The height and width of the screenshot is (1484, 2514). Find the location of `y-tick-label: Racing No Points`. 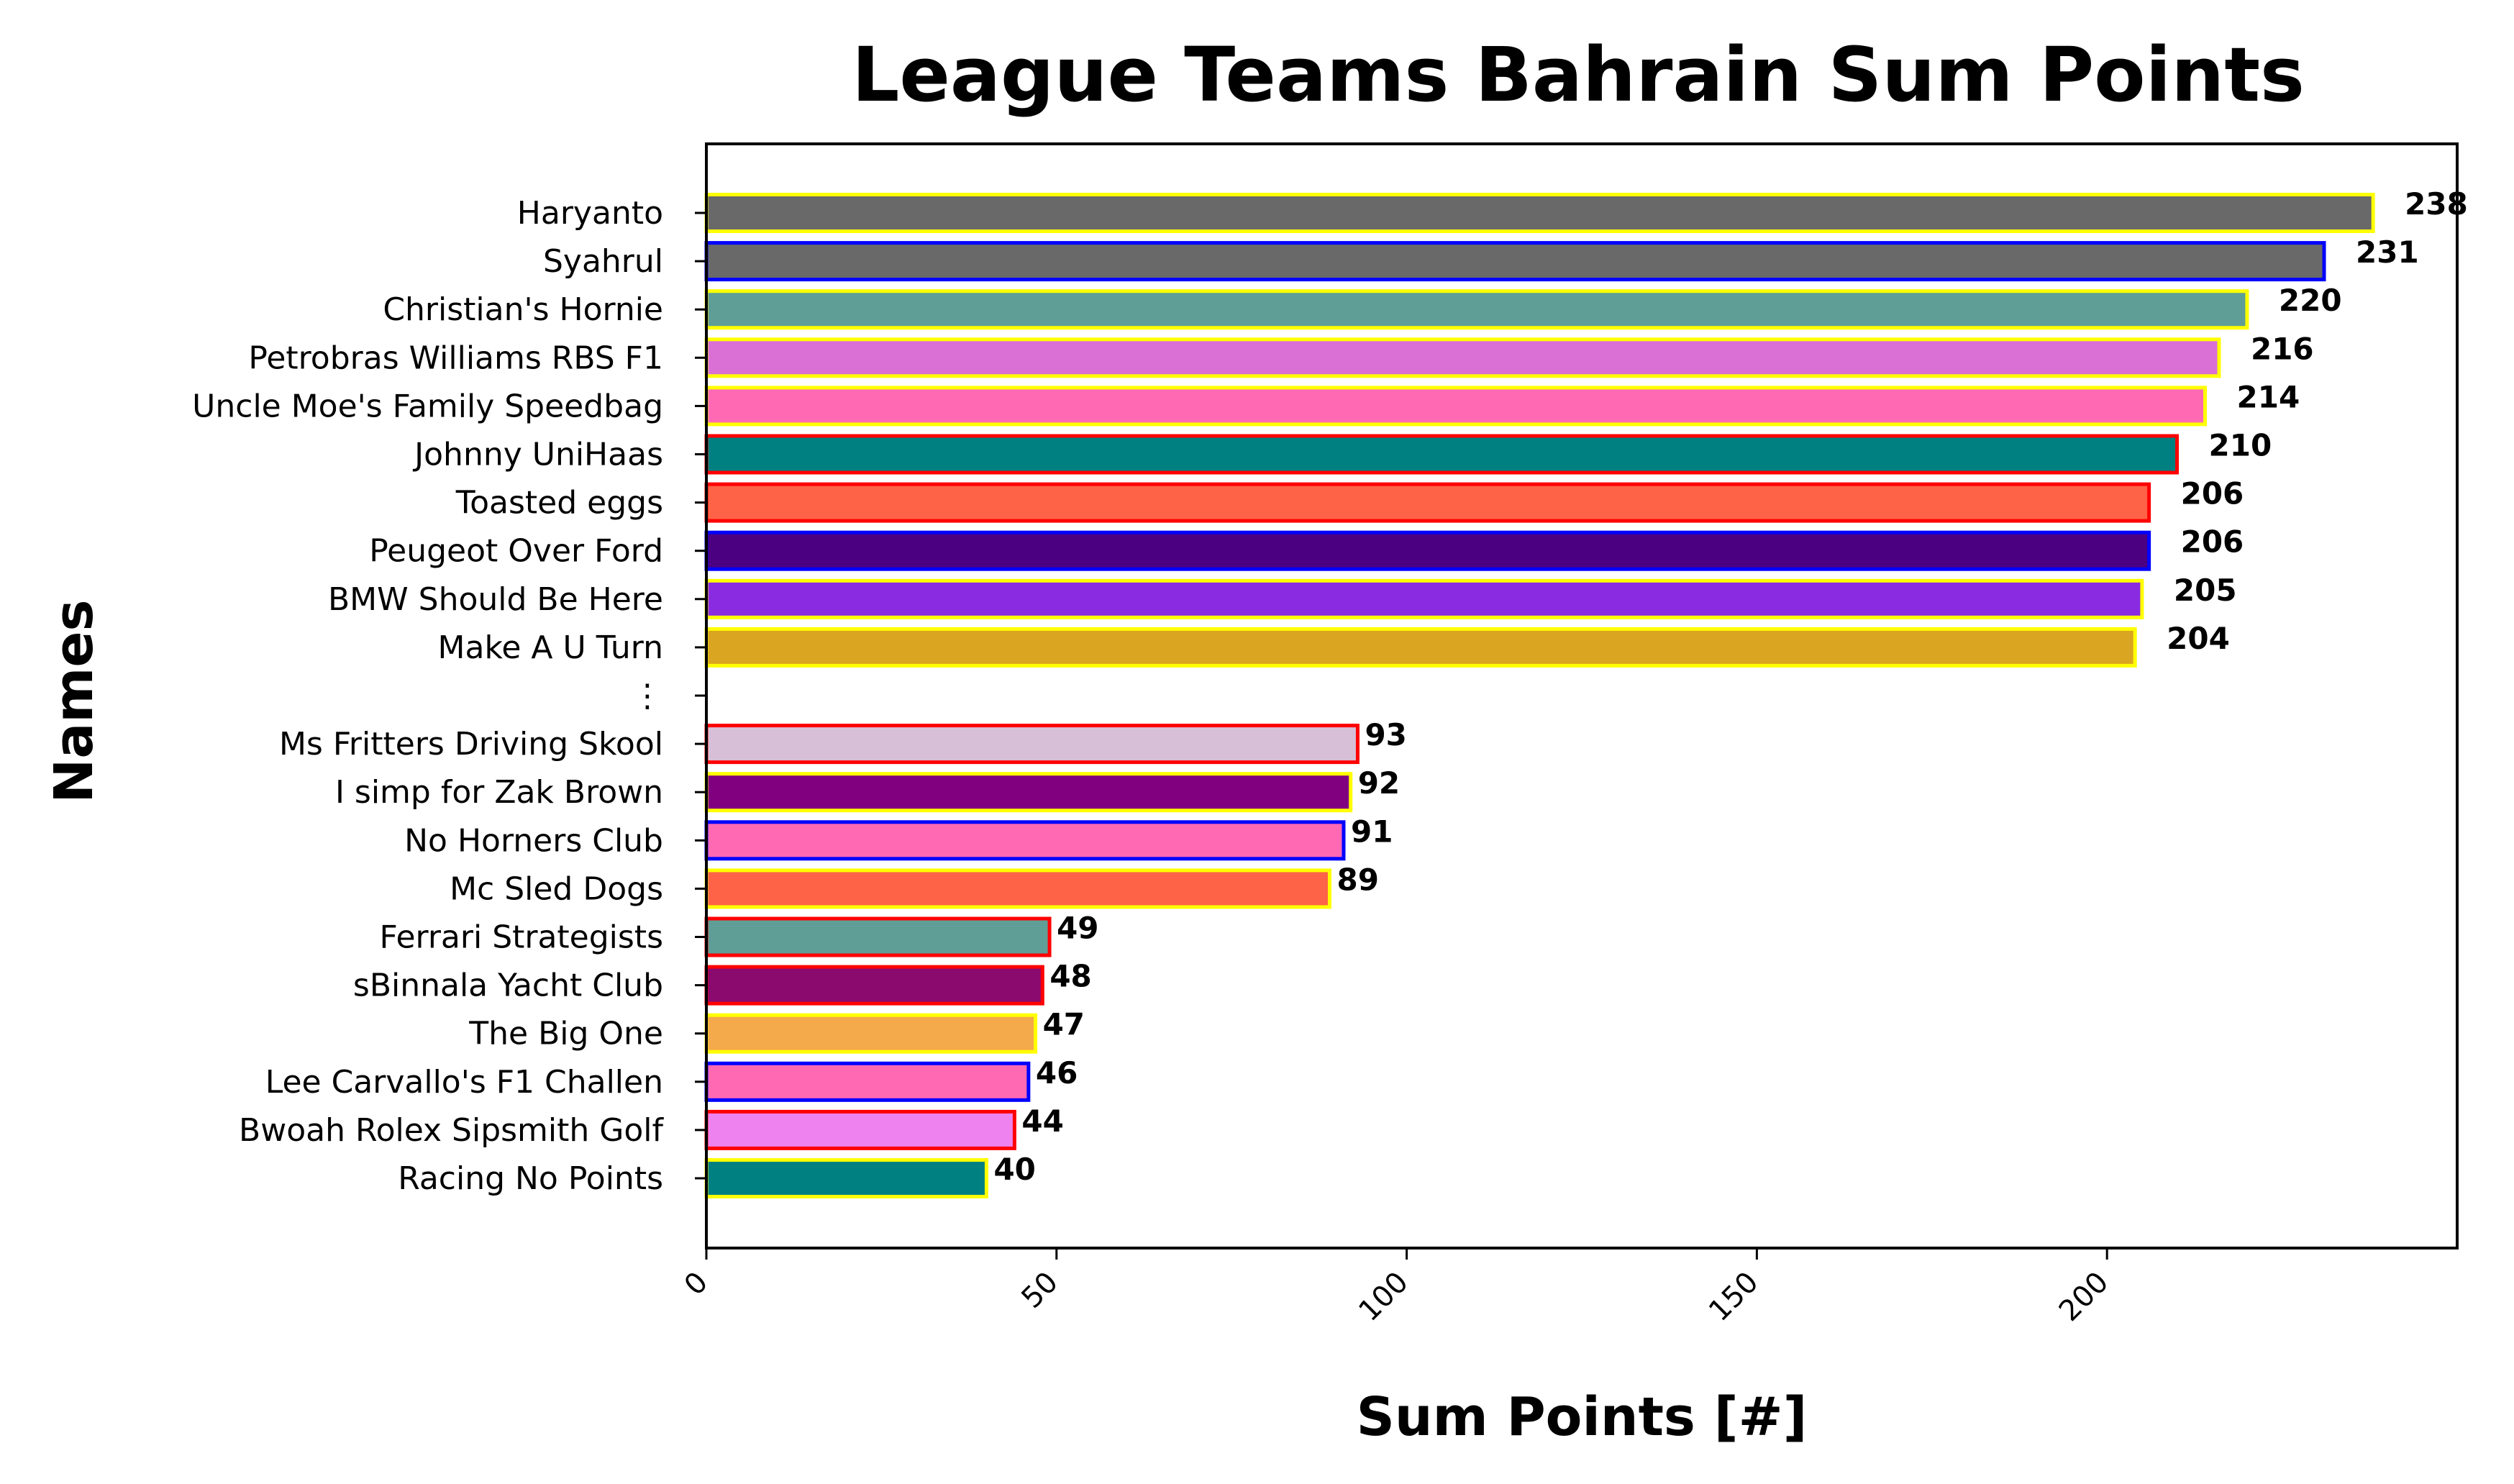

y-tick-label: Racing No Points is located at coordinates (530, 1178).